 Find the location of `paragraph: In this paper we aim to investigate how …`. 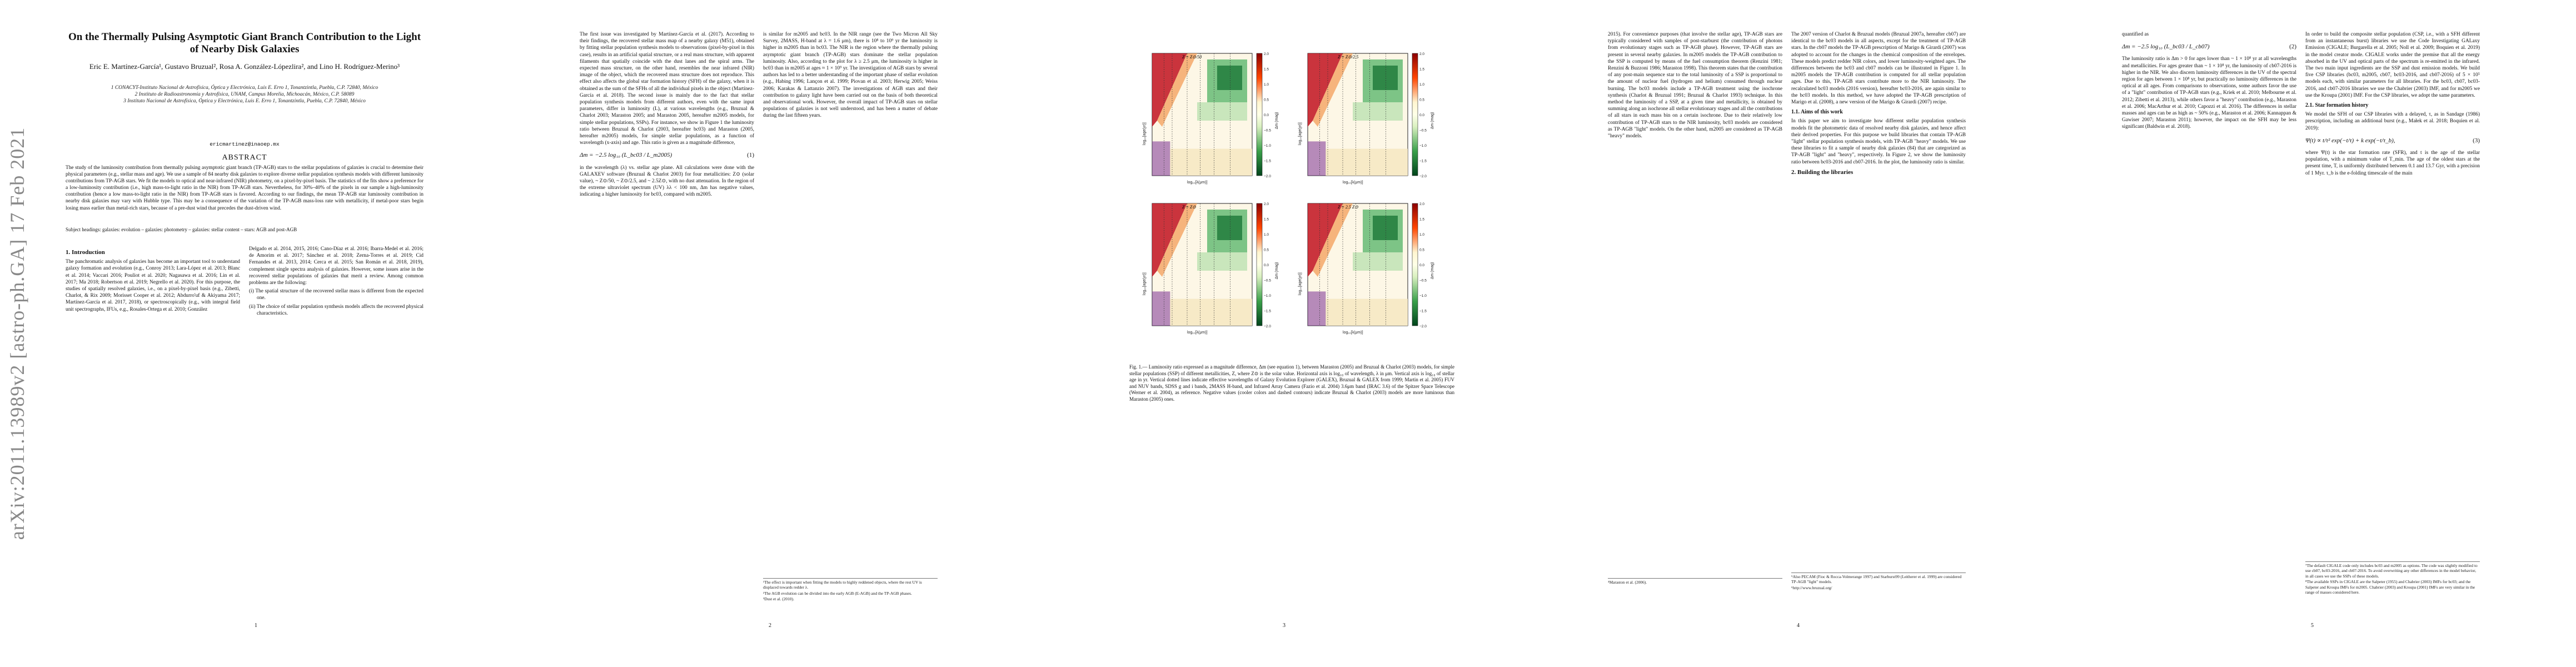

paragraph: In this paper we aim to investigate how … is located at coordinates (1878, 141).